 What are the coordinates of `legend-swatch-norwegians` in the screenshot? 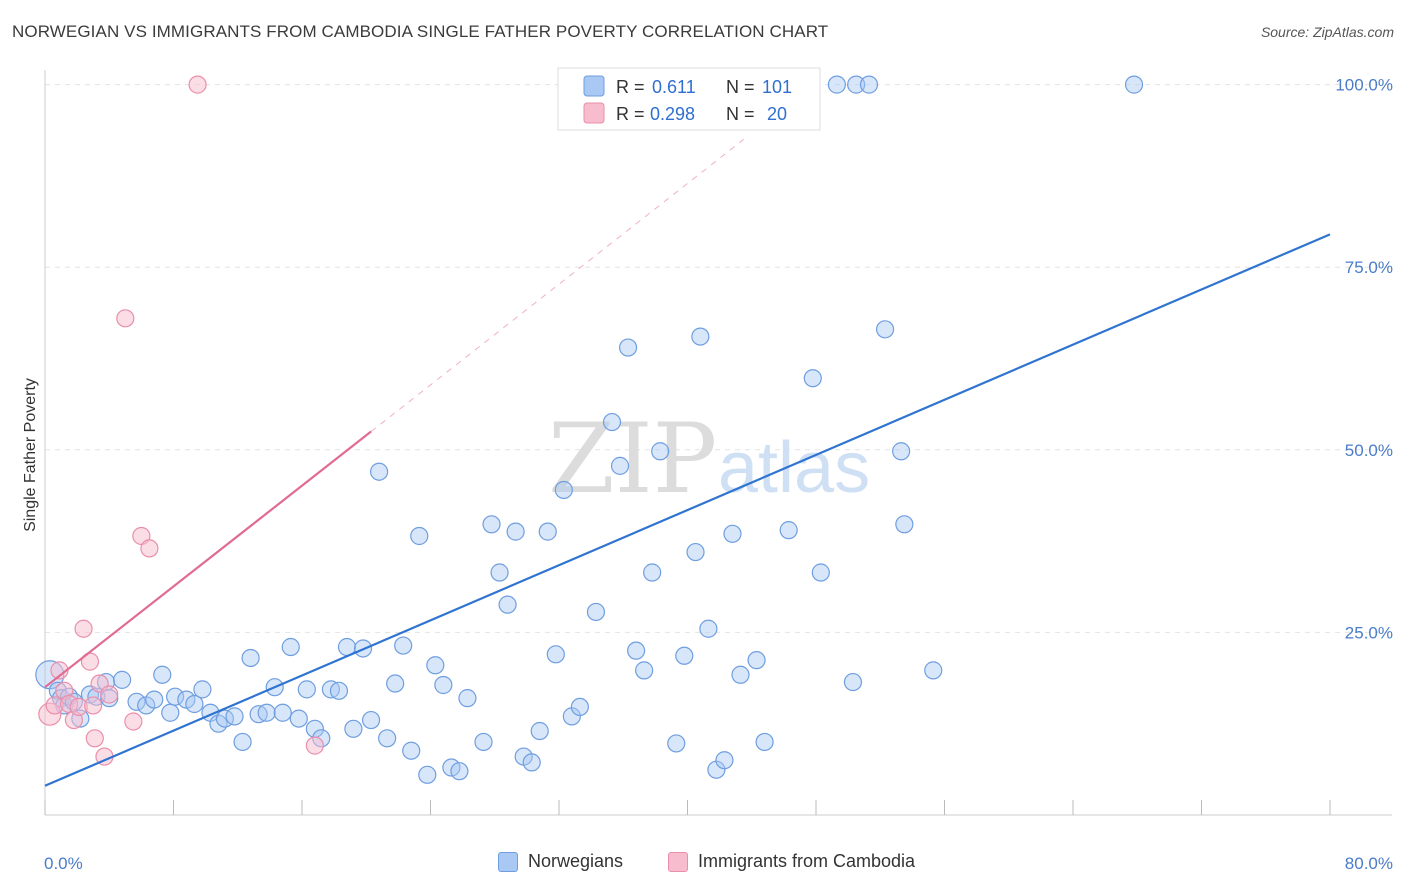 It's located at (594, 86).